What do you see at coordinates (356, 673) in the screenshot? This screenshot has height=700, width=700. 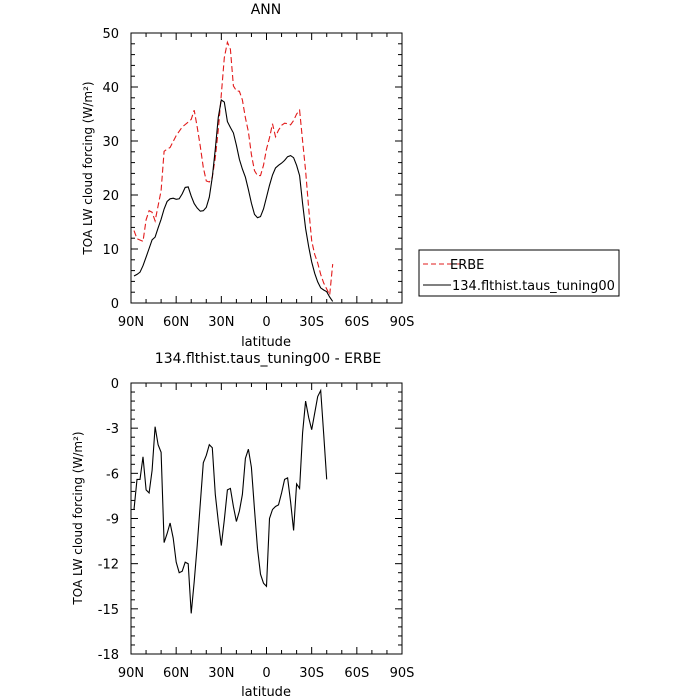 I see `bottom-chart-x-tick-label: 60S` at bounding box center [356, 673].